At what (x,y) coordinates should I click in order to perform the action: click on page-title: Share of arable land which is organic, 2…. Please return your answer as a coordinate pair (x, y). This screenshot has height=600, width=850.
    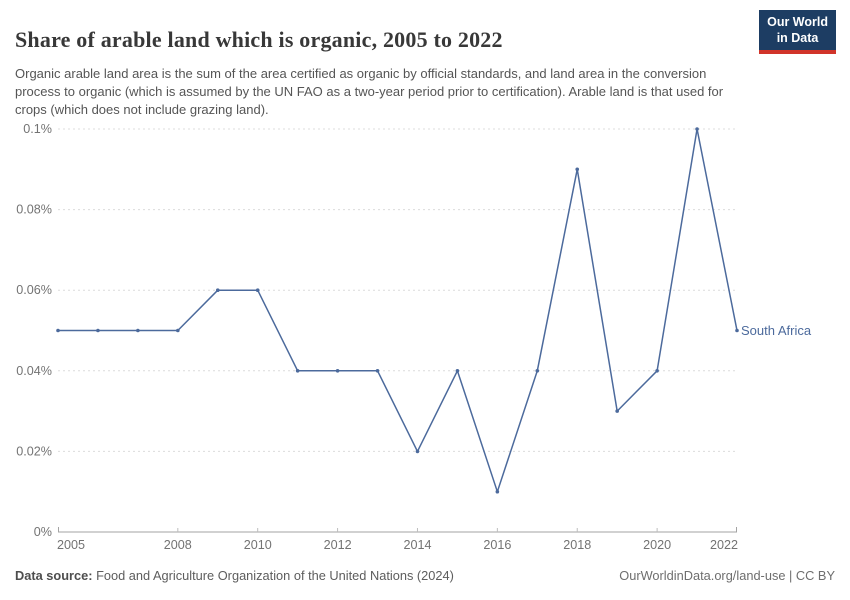
    Looking at the image, I should click on (259, 39).